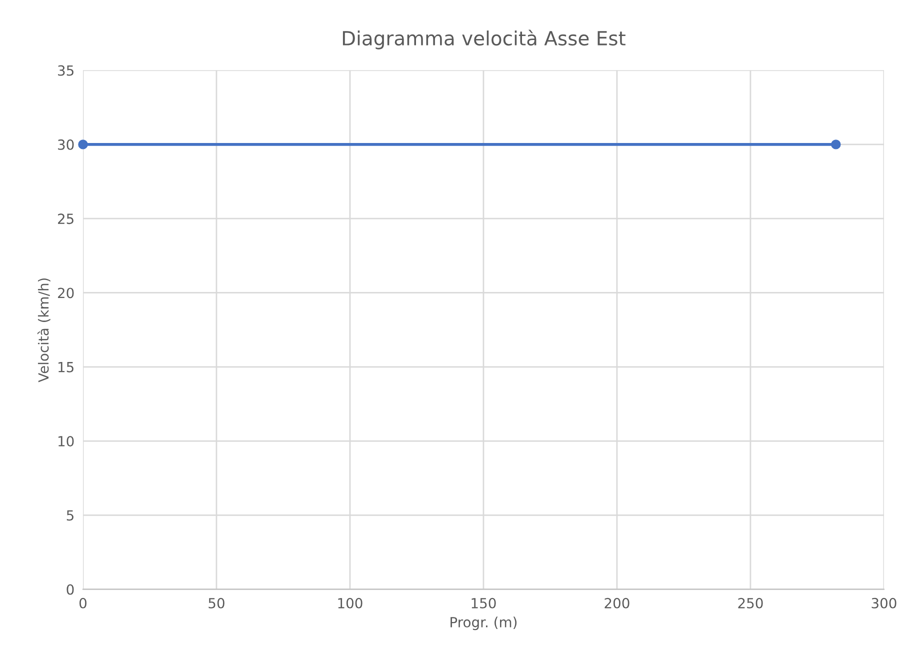 The height and width of the screenshot is (657, 902). I want to click on y-tick-label: 20, so click(66, 293).